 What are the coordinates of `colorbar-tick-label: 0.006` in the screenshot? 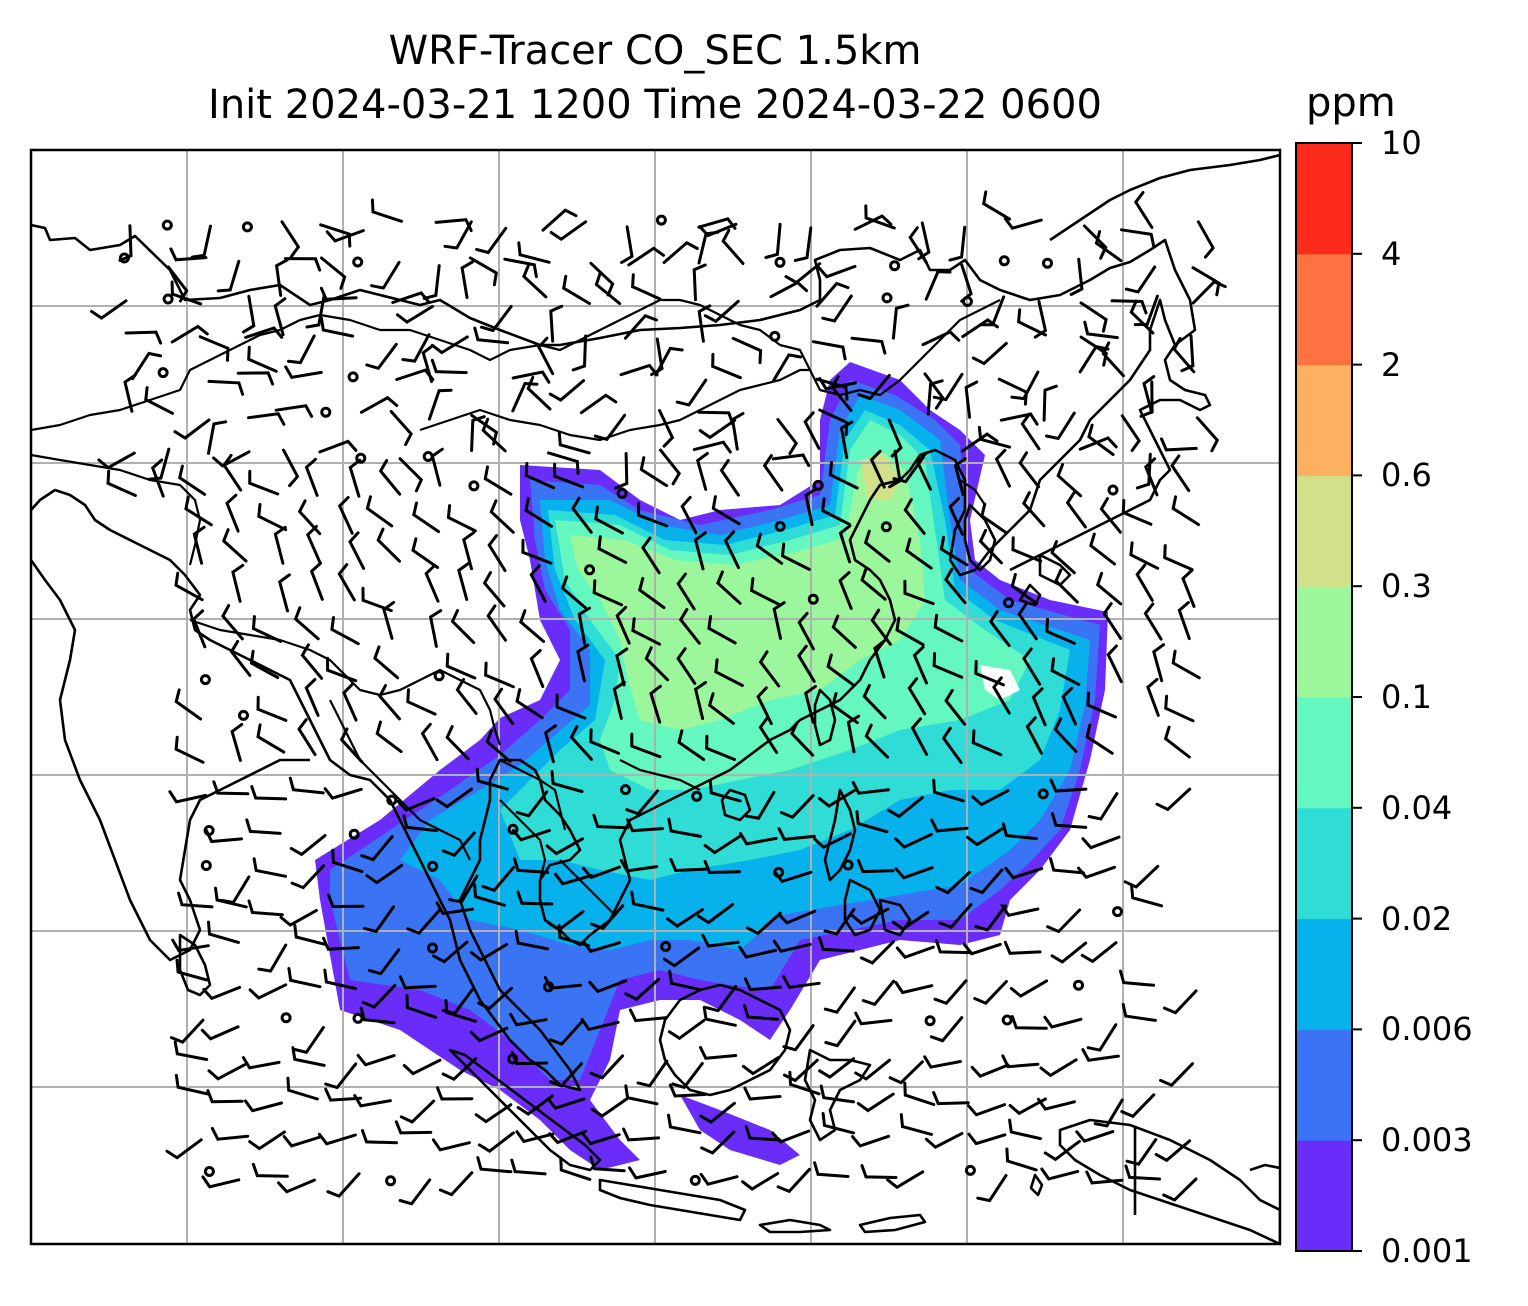 It's located at (1427, 1029).